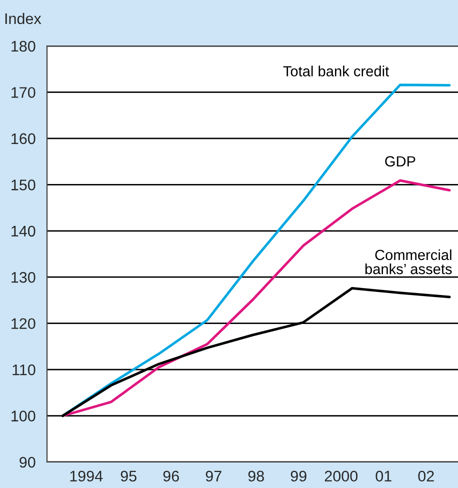  I want to click on x-tick-label: 98, so click(256, 476).